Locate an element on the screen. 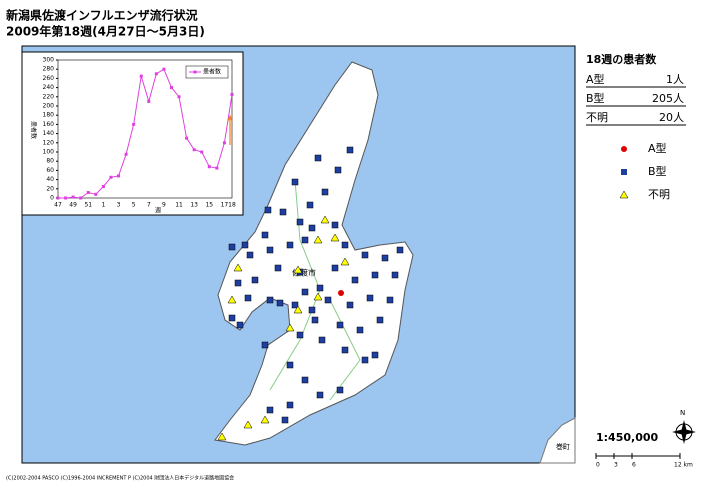 This screenshot has height=493, width=720. x-tick-label: 17 is located at coordinates (225, 205).